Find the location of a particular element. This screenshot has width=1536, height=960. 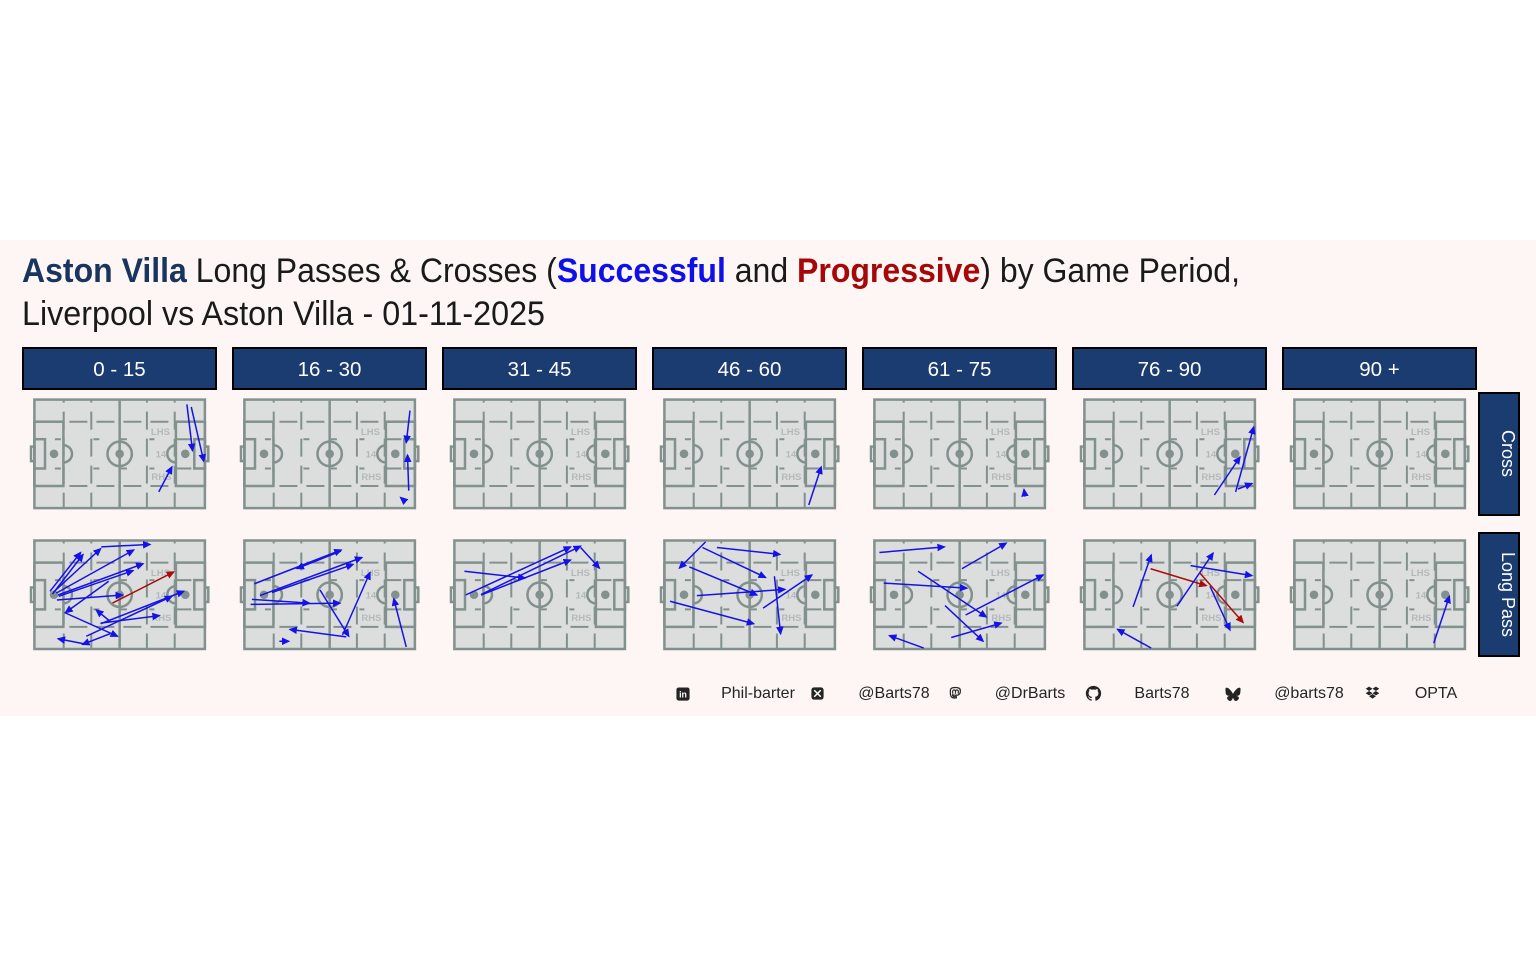

svg-text: in is located at coordinates (683, 694).